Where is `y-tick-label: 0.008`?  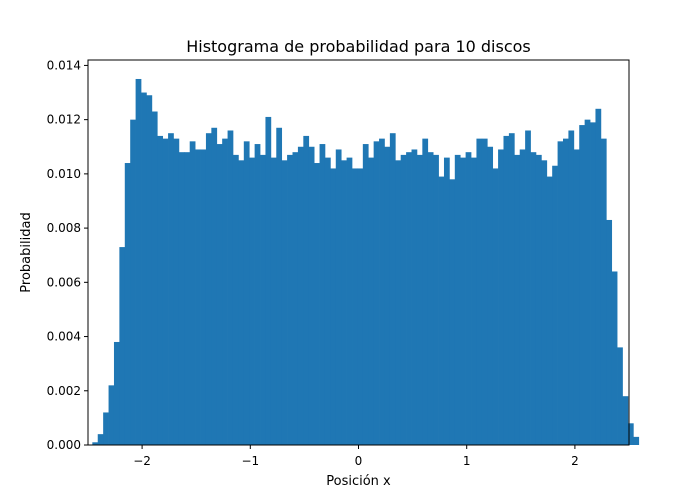 y-tick-label: 0.008 is located at coordinates (64, 228).